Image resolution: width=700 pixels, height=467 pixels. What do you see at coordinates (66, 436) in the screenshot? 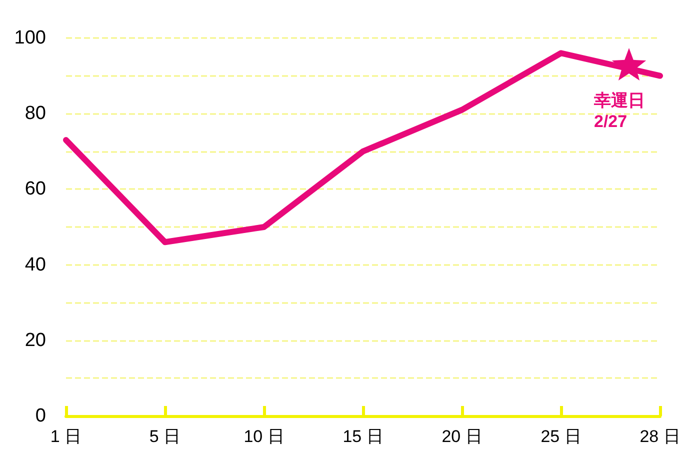
I see `x-tick-label: 1 日` at bounding box center [66, 436].